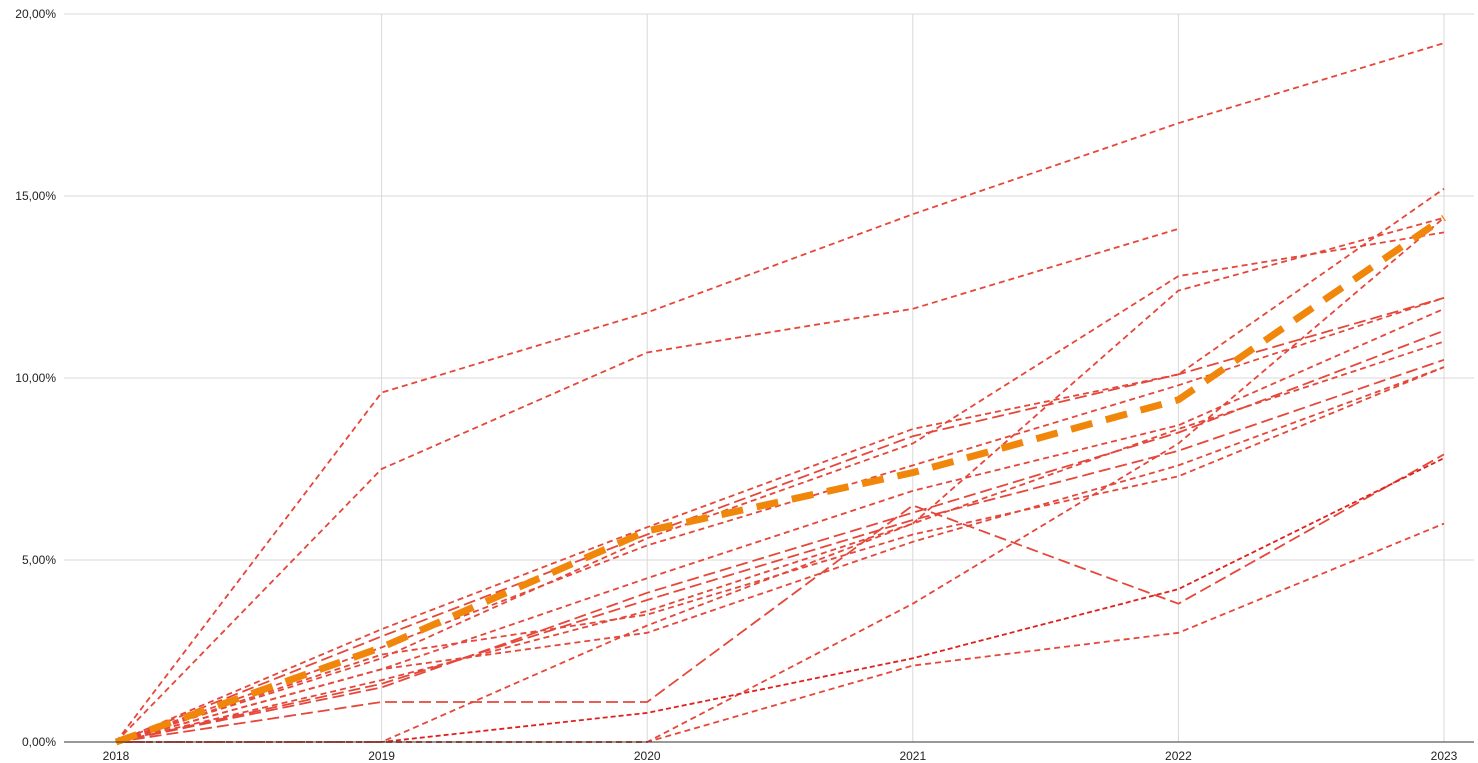 The width and height of the screenshot is (1478, 763). Describe the element at coordinates (116, 756) in the screenshot. I see `x-tick-label: 2018` at that location.